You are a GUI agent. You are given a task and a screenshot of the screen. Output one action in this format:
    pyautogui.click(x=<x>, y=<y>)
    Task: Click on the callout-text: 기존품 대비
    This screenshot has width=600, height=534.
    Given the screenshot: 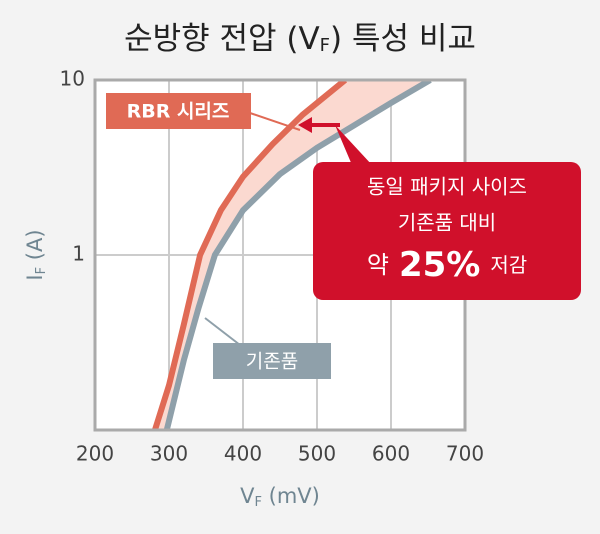 What is the action you would take?
    pyautogui.click(x=447, y=223)
    